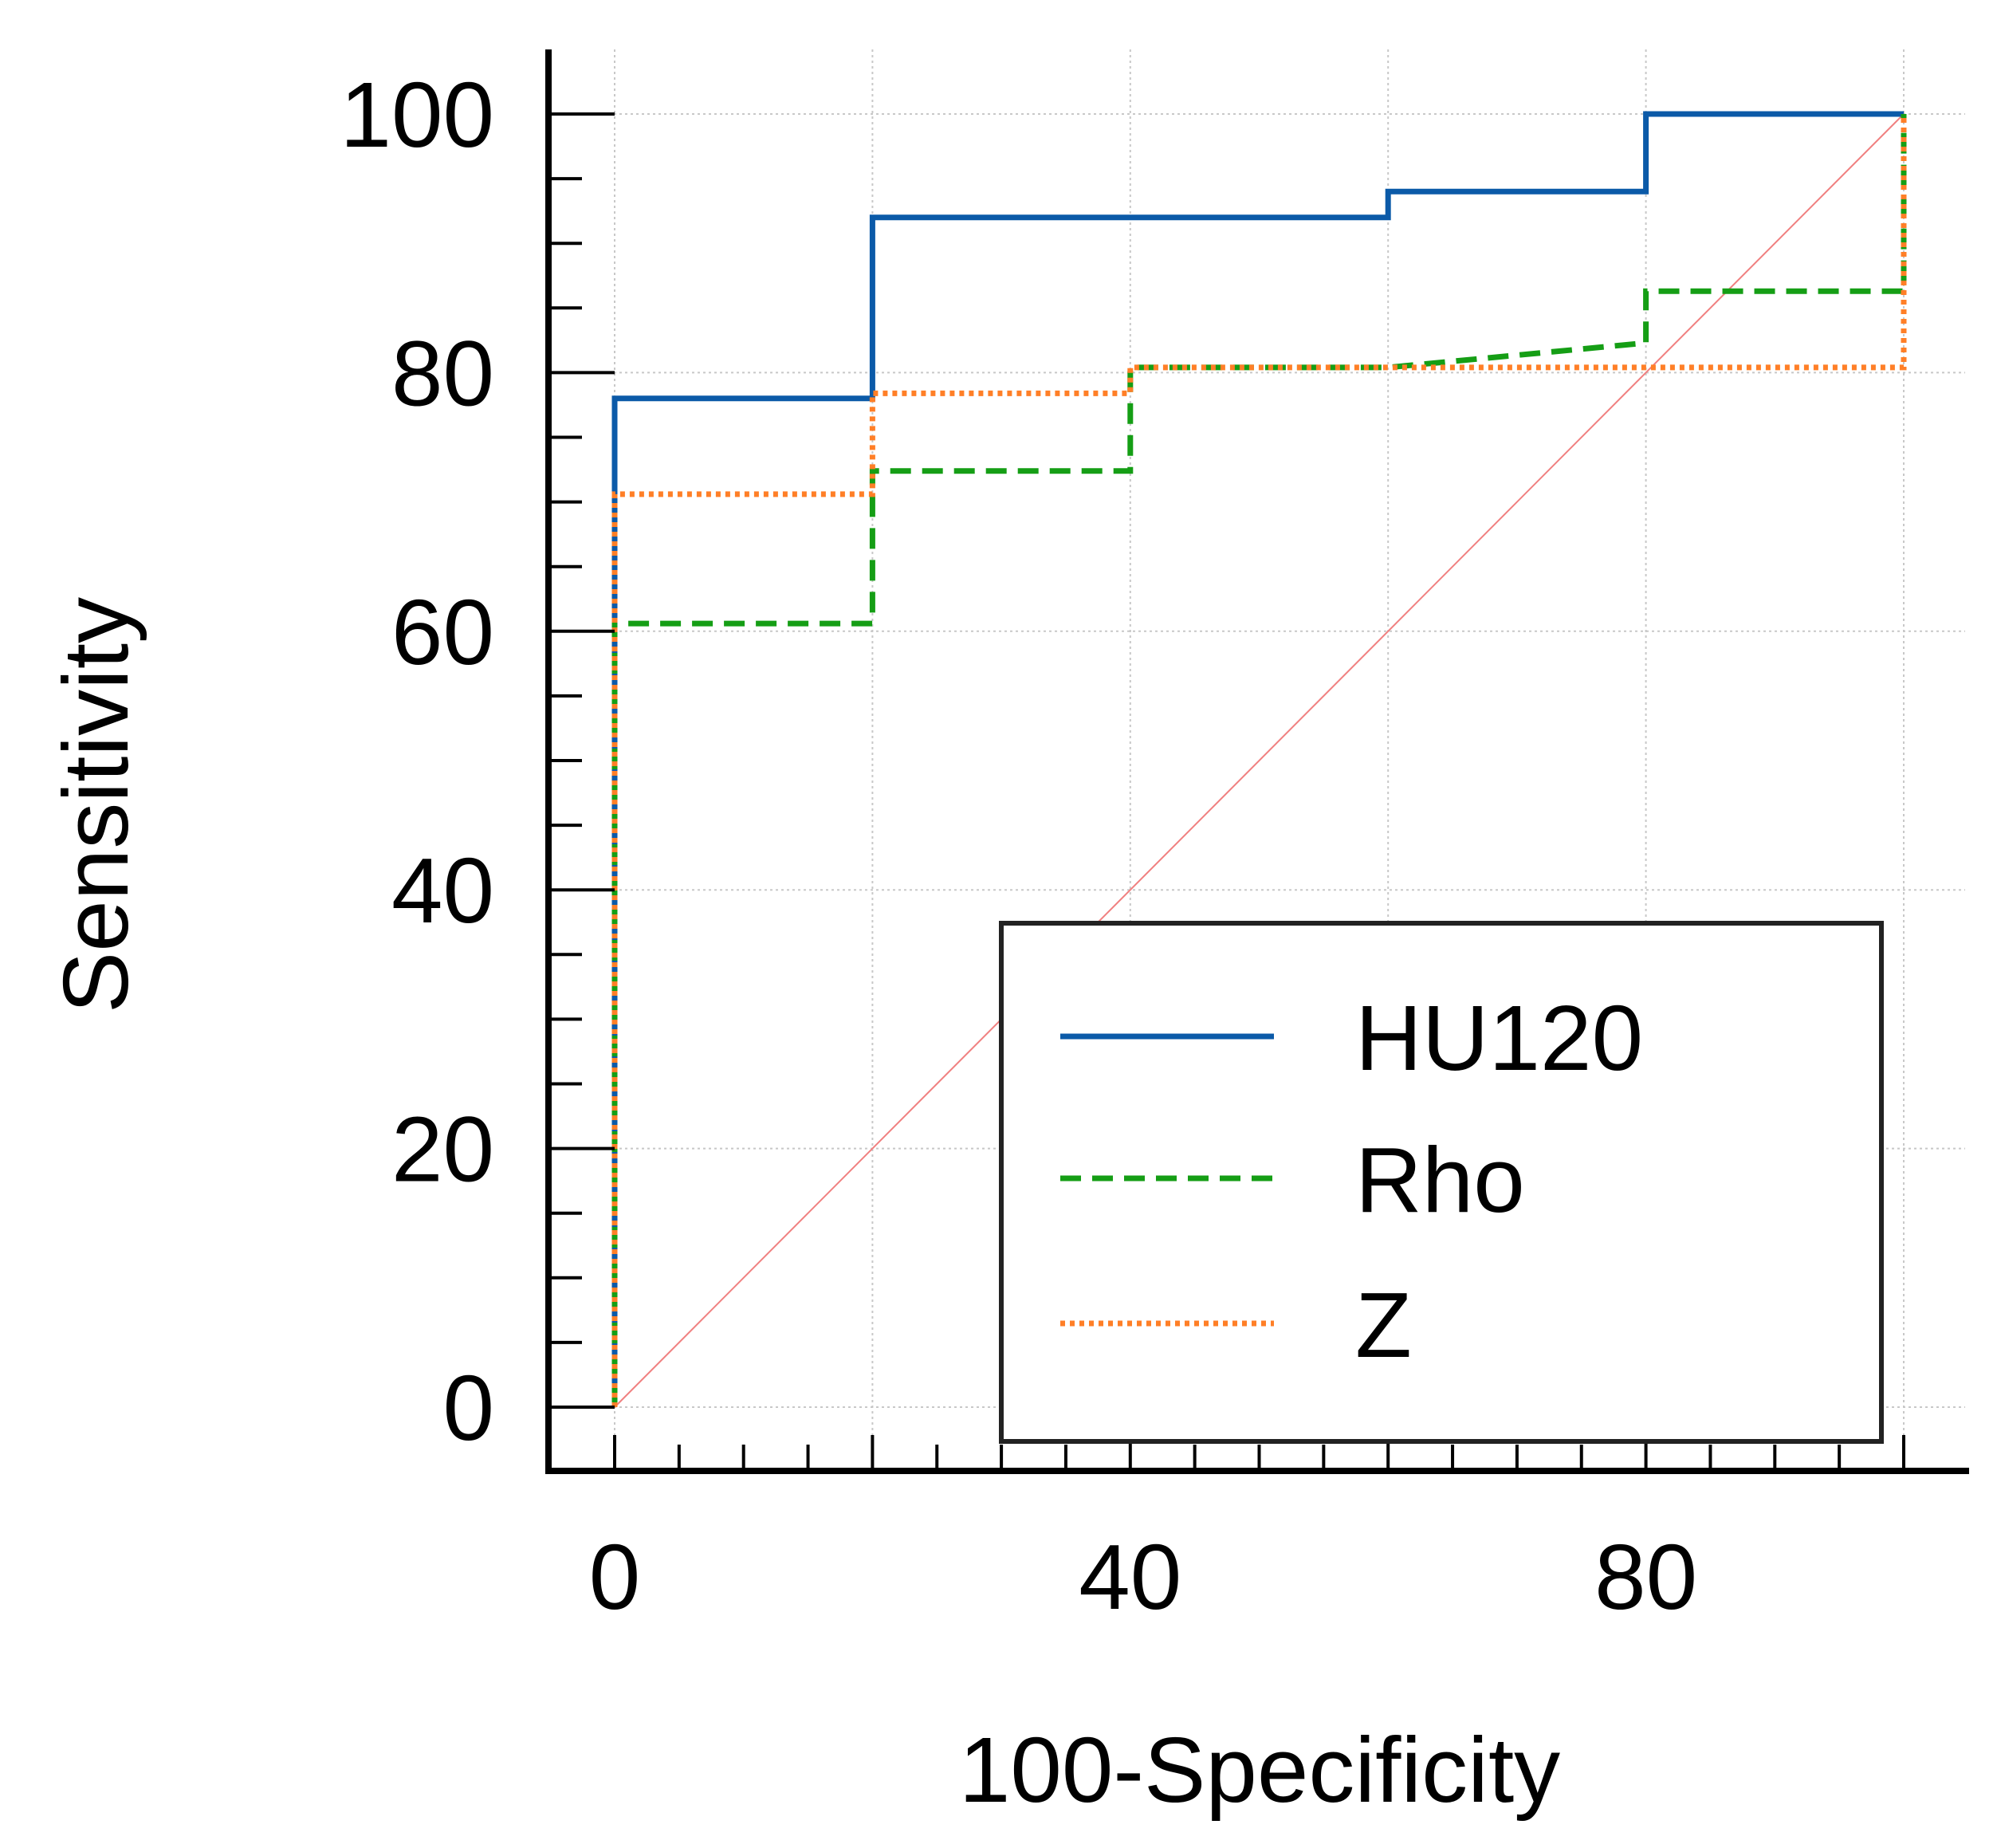 The image size is (1997, 1848). What do you see at coordinates (442, 632) in the screenshot?
I see `y-tick-label: 60` at bounding box center [442, 632].